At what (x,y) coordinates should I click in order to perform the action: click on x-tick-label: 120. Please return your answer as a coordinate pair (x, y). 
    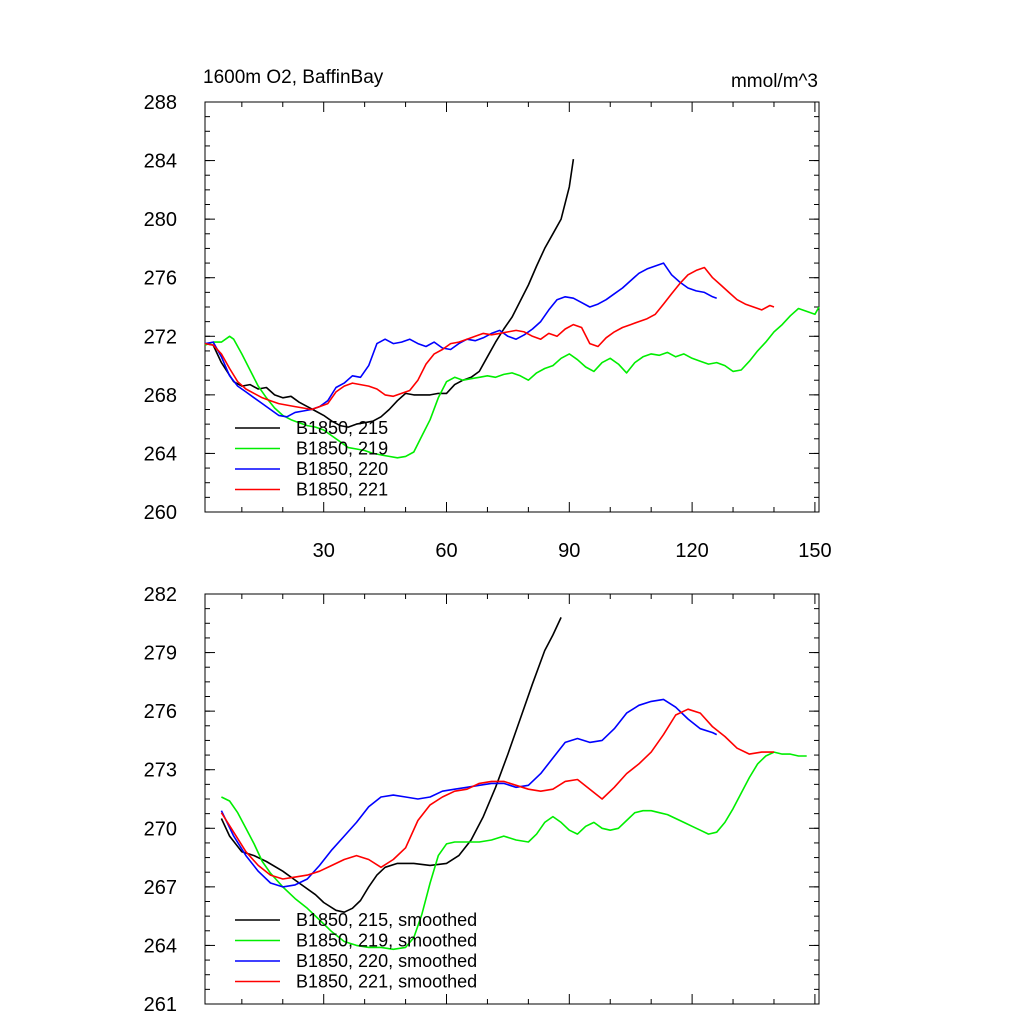
    Looking at the image, I should click on (691, 551).